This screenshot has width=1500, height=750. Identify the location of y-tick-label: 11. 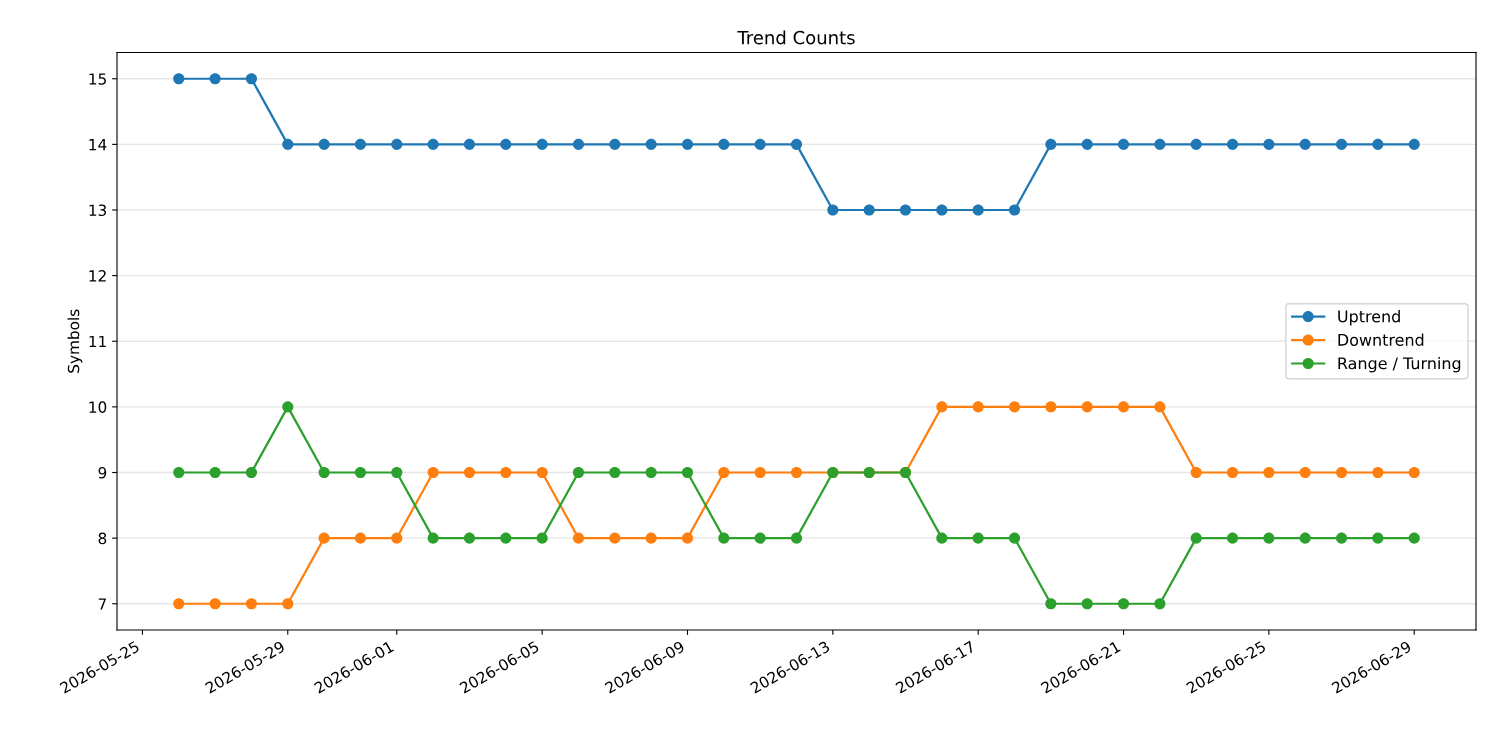
(97, 341).